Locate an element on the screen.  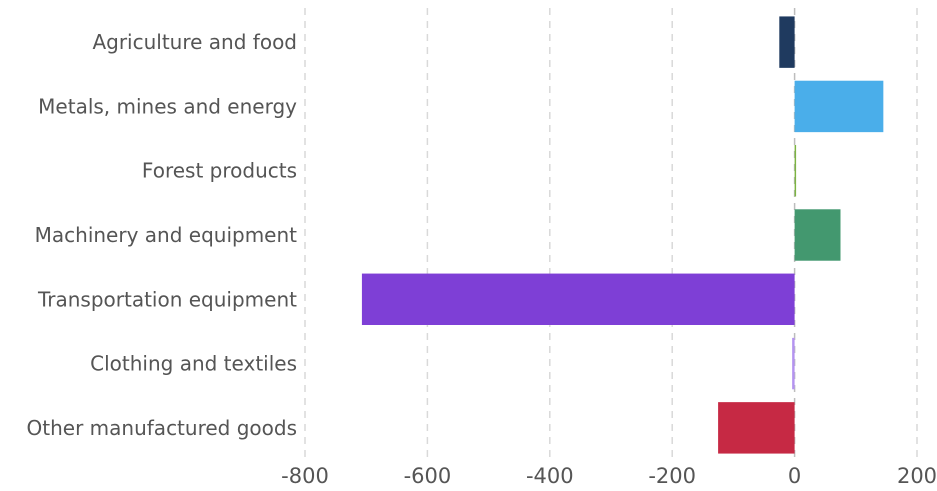
x-tick-label: -800 is located at coordinates (305, 476).